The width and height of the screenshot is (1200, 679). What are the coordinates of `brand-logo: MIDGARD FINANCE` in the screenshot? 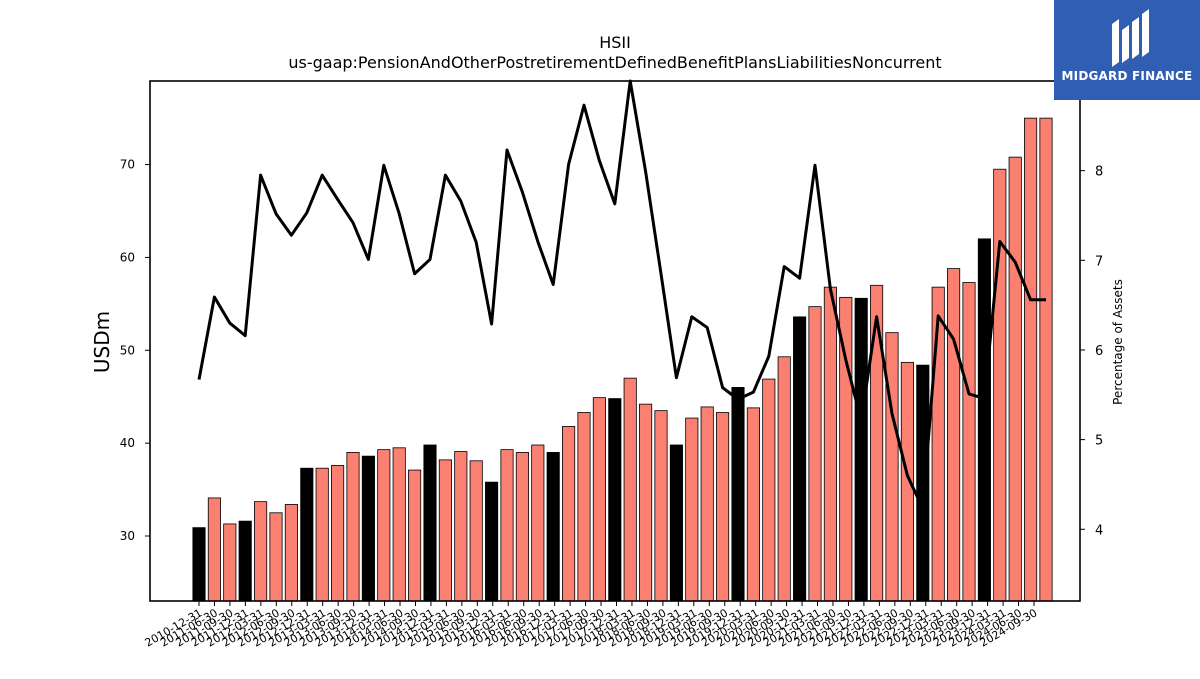 It's located at (1127, 50).